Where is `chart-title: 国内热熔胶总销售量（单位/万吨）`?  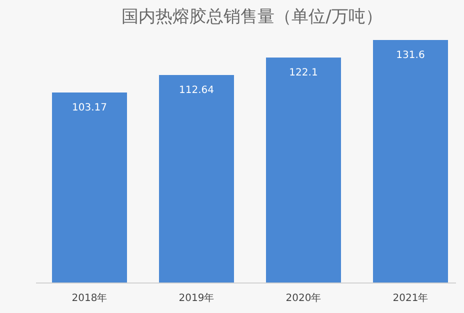 chart-title: 国内热熔胶总销售量（单位/万吨） is located at coordinates (252, 17).